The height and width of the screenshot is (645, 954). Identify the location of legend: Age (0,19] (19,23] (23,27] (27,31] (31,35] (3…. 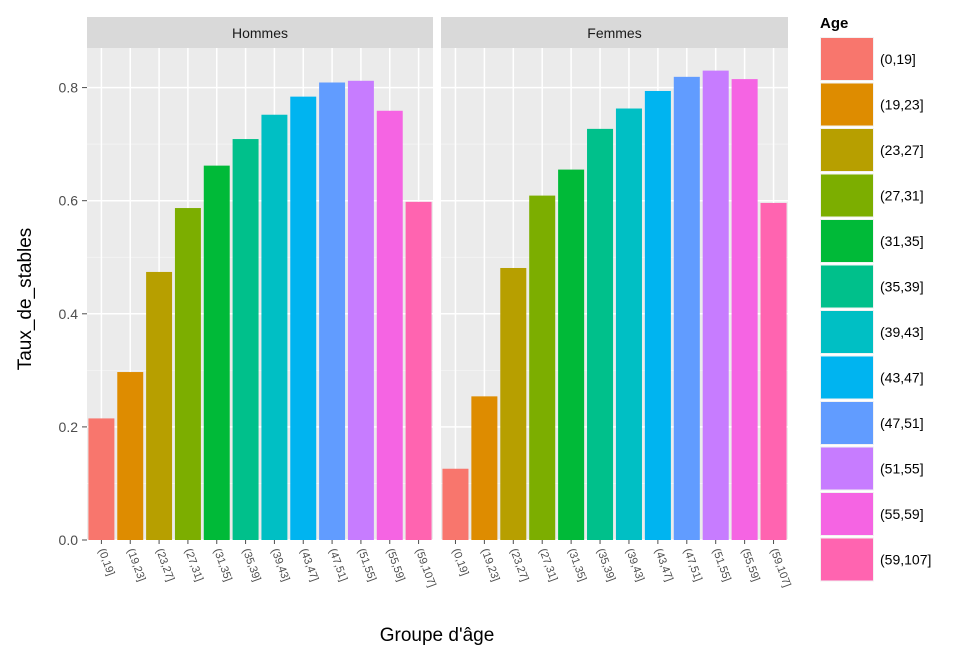
(875, 298).